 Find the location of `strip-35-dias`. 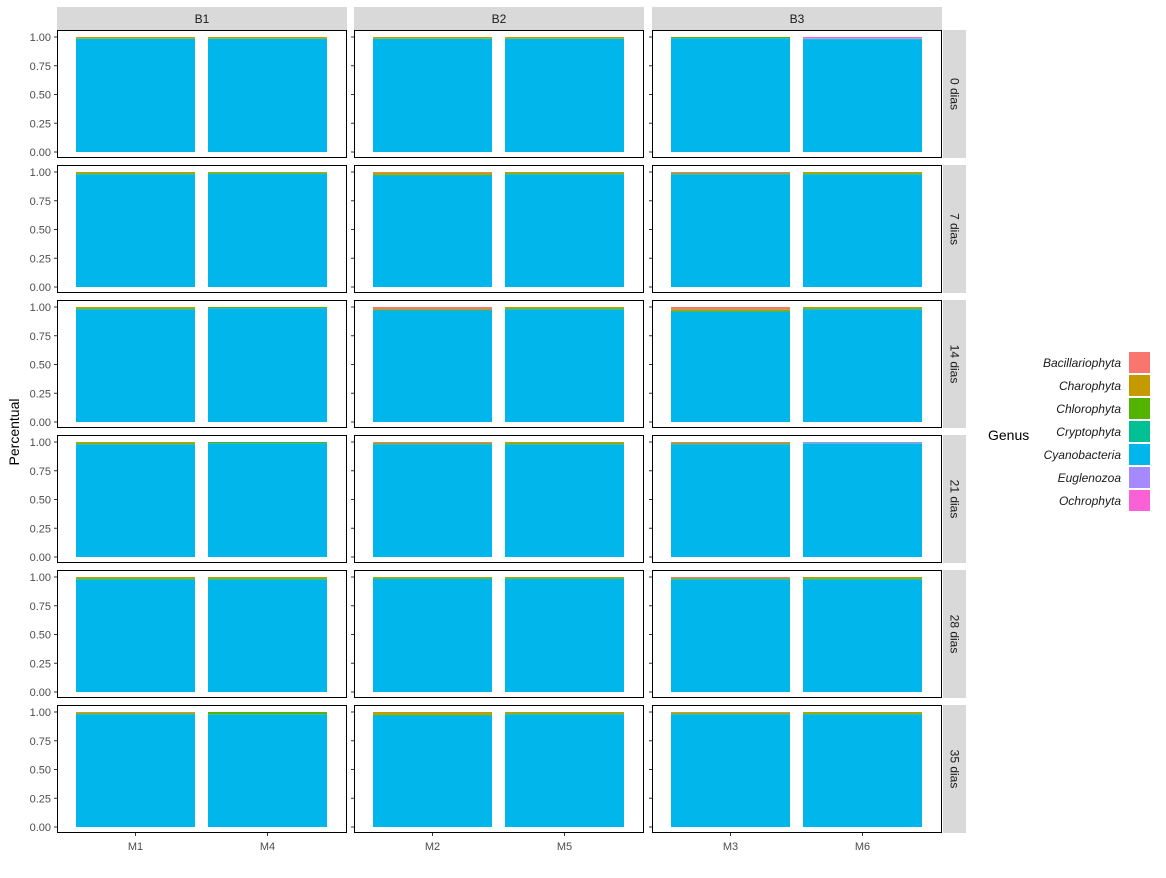

strip-35-dias is located at coordinates (954, 769).